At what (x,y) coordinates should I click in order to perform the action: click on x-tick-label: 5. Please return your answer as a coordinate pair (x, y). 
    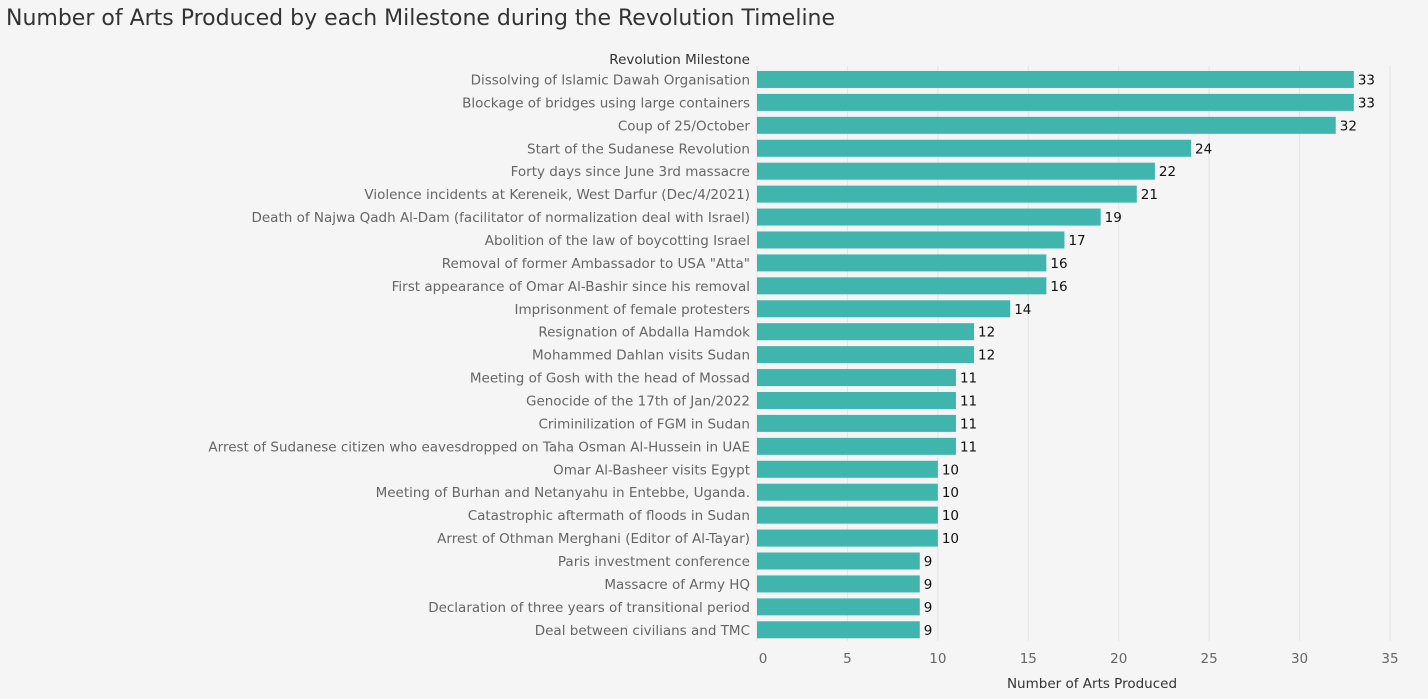
    Looking at the image, I should click on (847, 659).